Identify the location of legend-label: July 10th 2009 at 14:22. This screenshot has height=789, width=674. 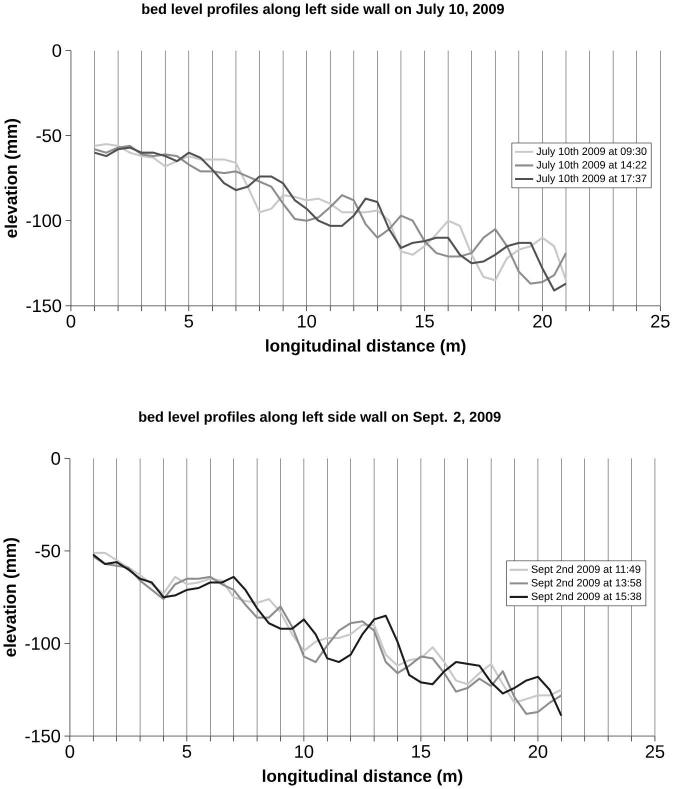
(591, 165).